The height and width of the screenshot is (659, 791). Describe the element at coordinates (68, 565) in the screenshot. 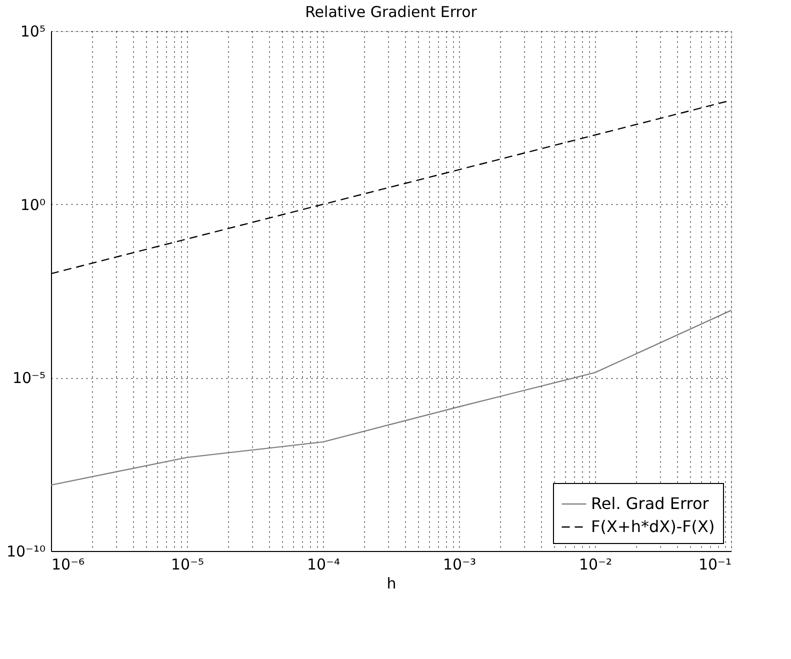

I see `x-tick-label: 10⁻⁶` at that location.